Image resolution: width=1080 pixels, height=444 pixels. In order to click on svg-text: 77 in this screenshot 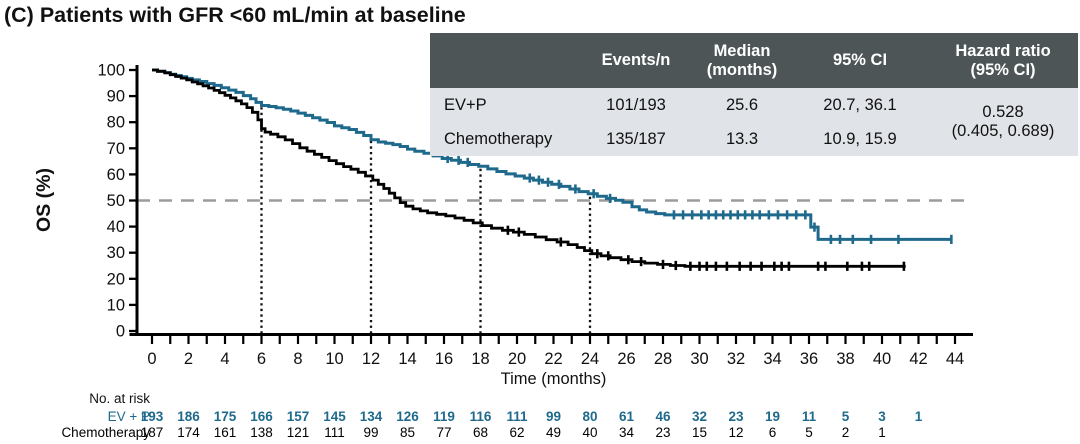, I will do `click(443, 432)`.